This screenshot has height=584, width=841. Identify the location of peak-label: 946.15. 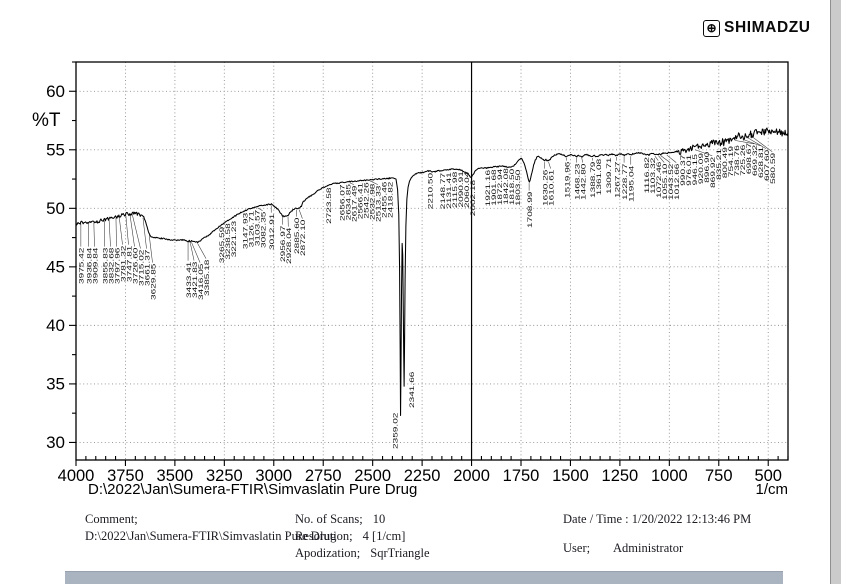
(695, 170).